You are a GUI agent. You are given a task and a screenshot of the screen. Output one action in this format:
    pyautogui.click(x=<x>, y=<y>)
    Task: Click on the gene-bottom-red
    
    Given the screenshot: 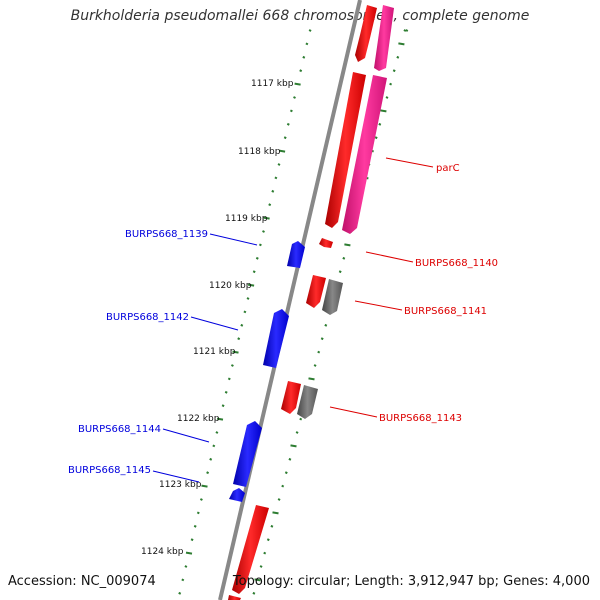 What is the action you would take?
    pyautogui.click(x=250, y=549)
    